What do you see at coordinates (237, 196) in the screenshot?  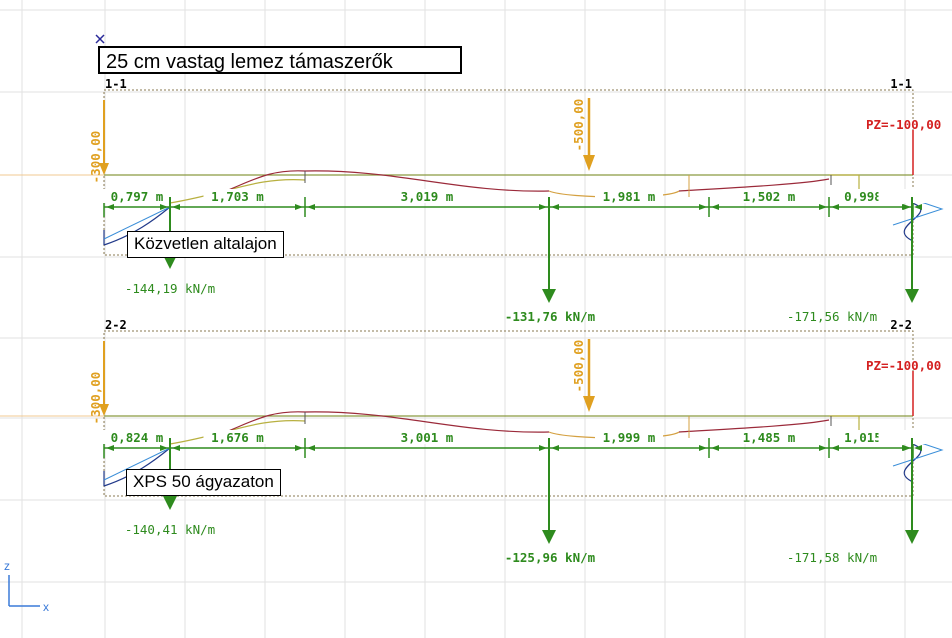 I see `span-label: 1,703 m` at bounding box center [237, 196].